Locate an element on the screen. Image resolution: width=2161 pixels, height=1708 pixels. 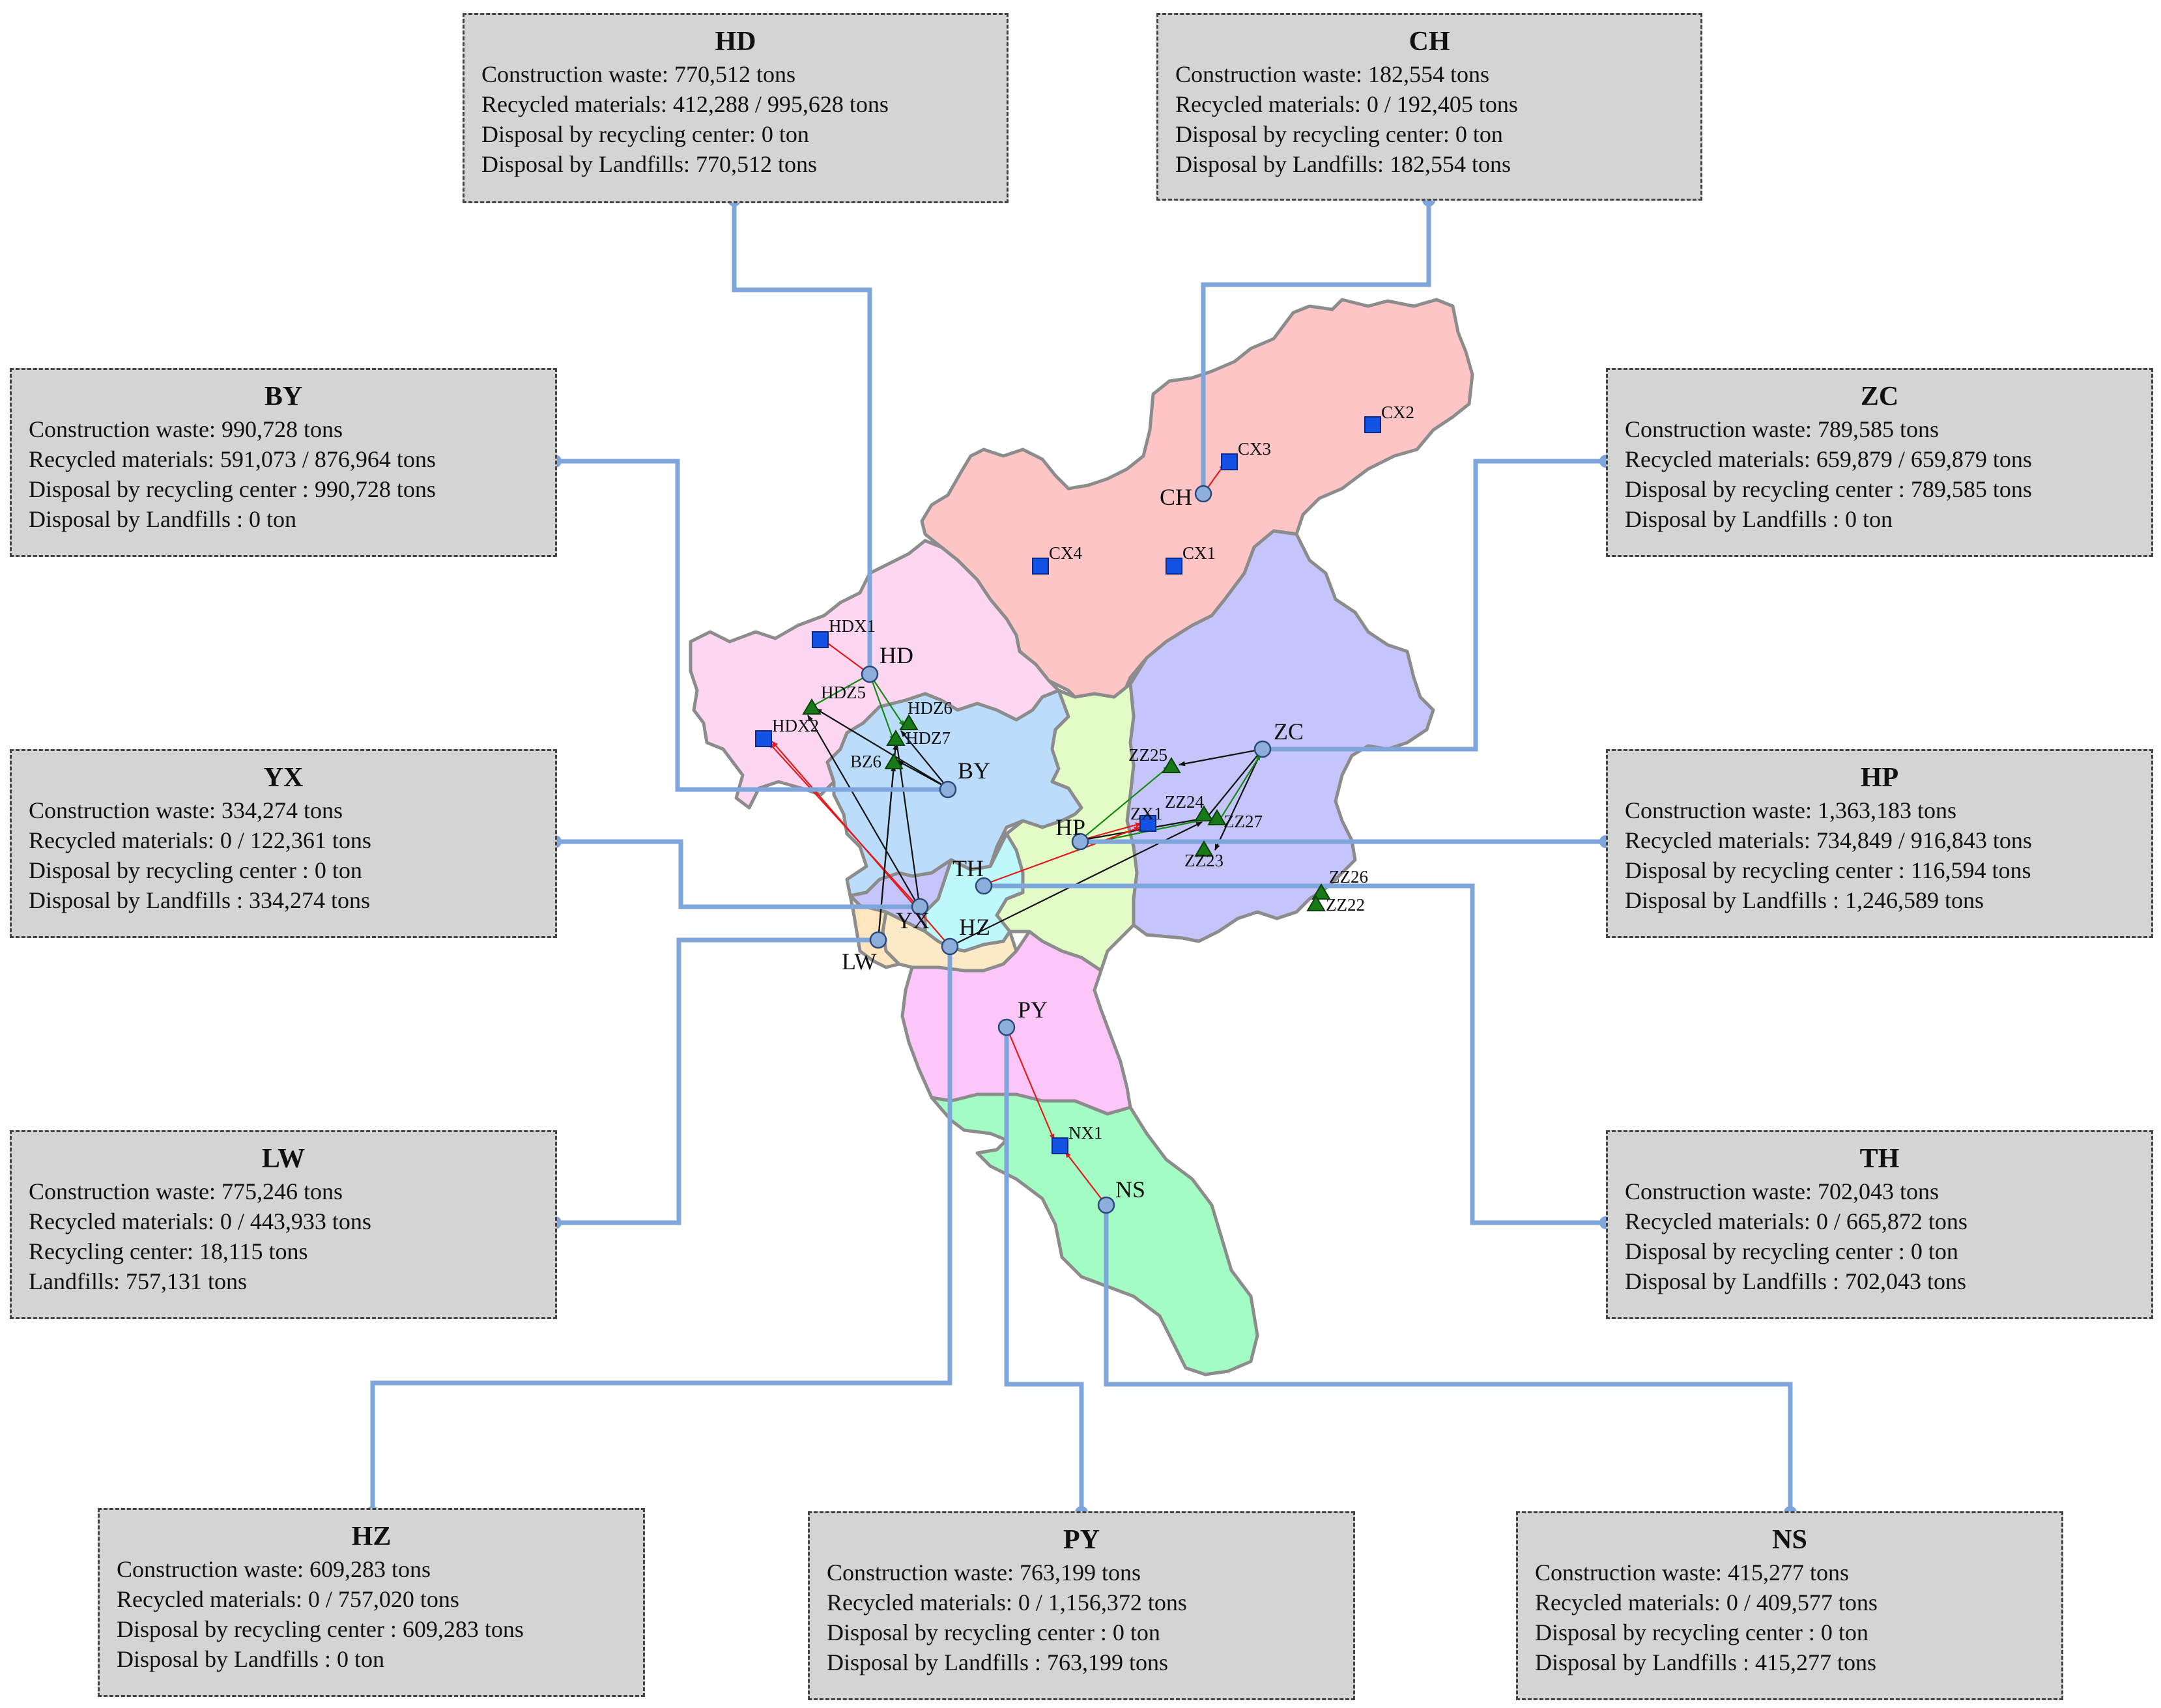
landfill-zz25 is located at coordinates (1171, 765).